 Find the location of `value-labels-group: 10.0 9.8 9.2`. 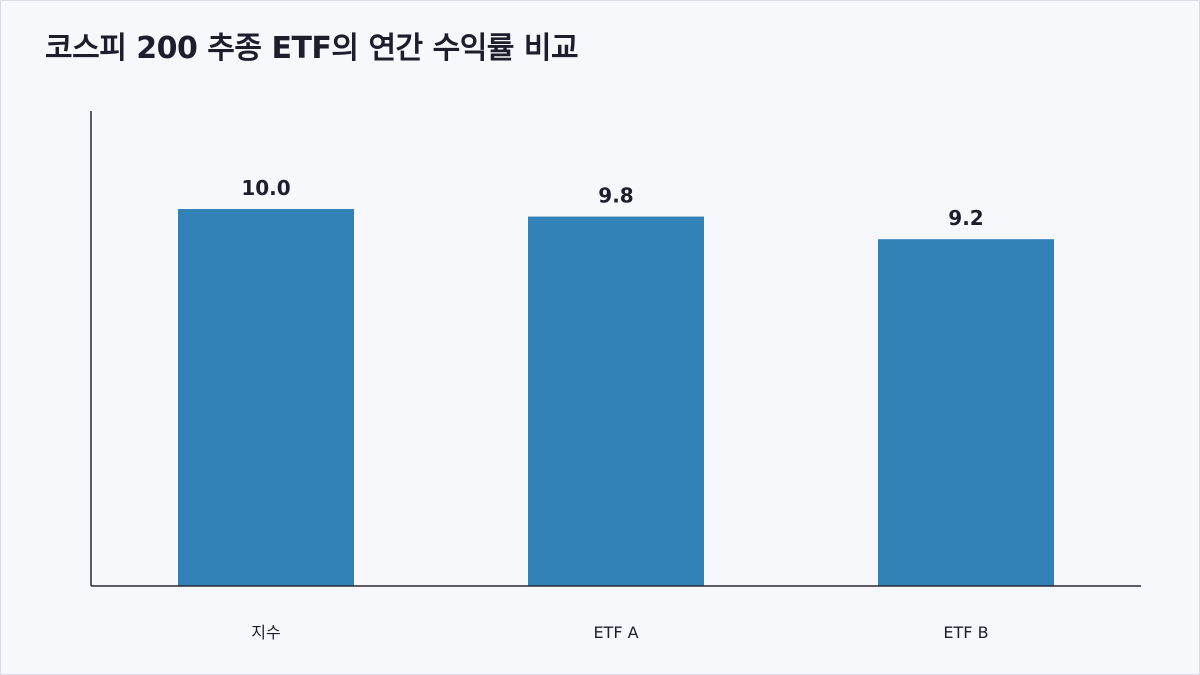

value-labels-group: 10.0 9.8 9.2 is located at coordinates (612, 203).